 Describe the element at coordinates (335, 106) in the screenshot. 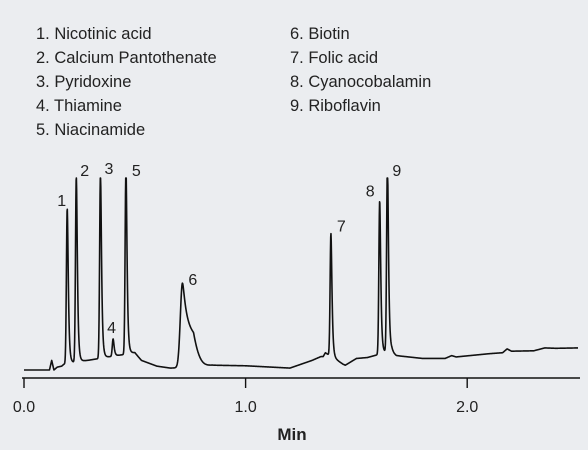

I see `legend-entry-9: 9. Riboflavin` at that location.